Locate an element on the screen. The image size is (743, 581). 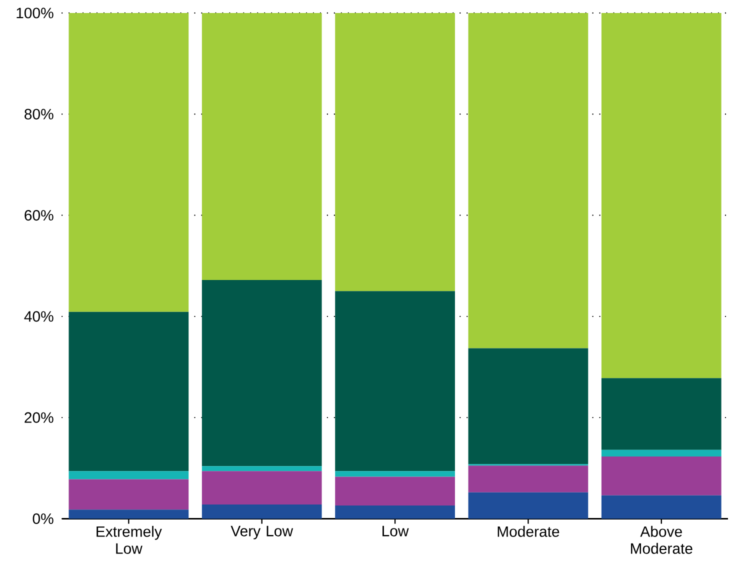
y-tick-label: 100% is located at coordinates (35, 13).